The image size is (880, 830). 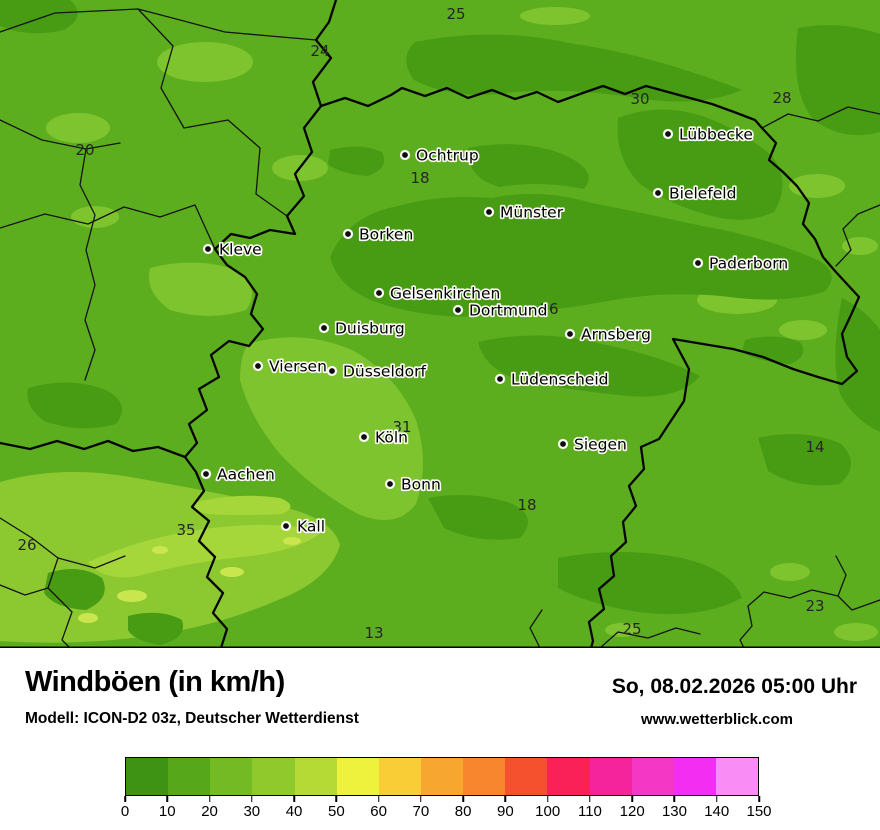 I want to click on wind-value: 30, so click(x=639, y=99).